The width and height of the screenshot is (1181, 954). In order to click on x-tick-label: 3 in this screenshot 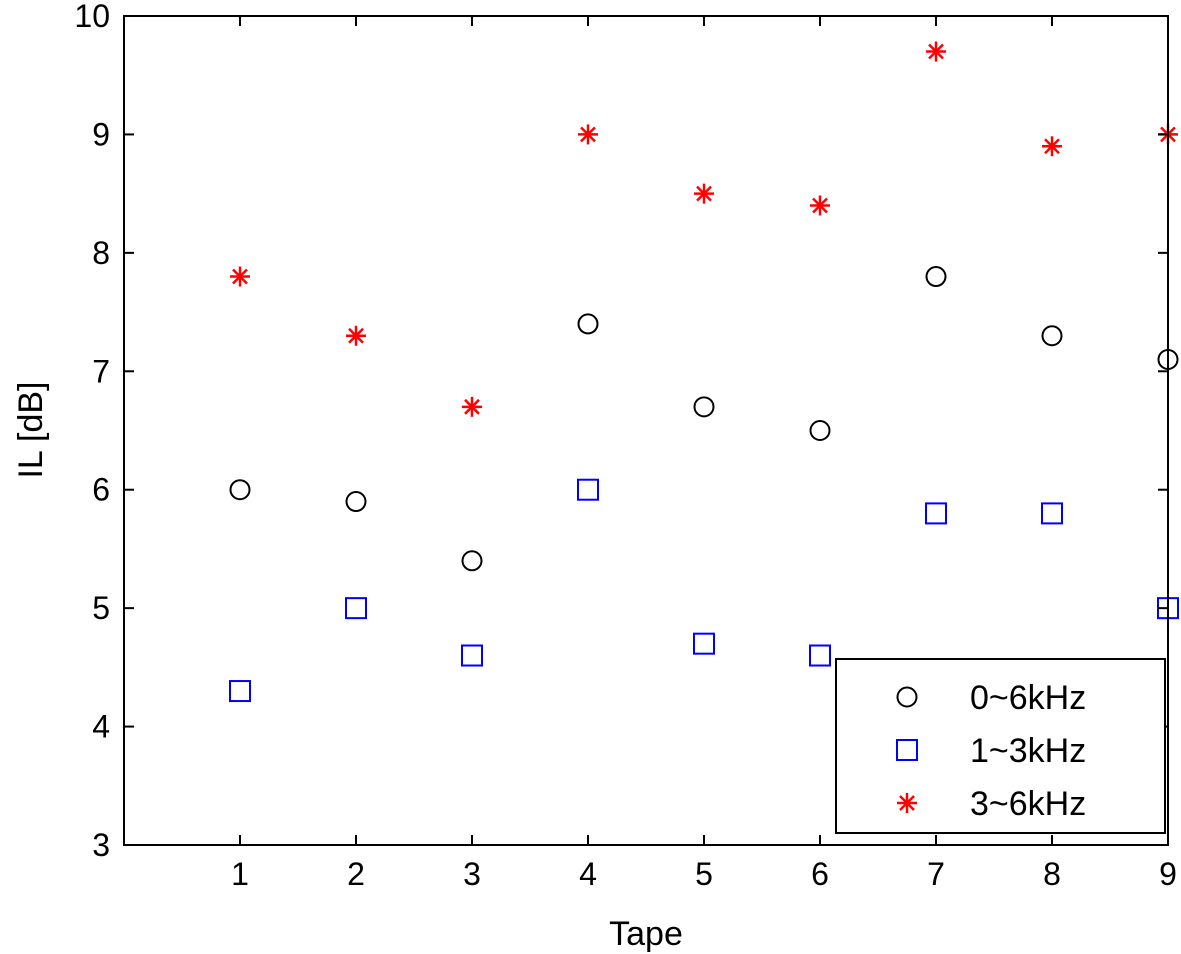, I will do `click(472, 874)`.